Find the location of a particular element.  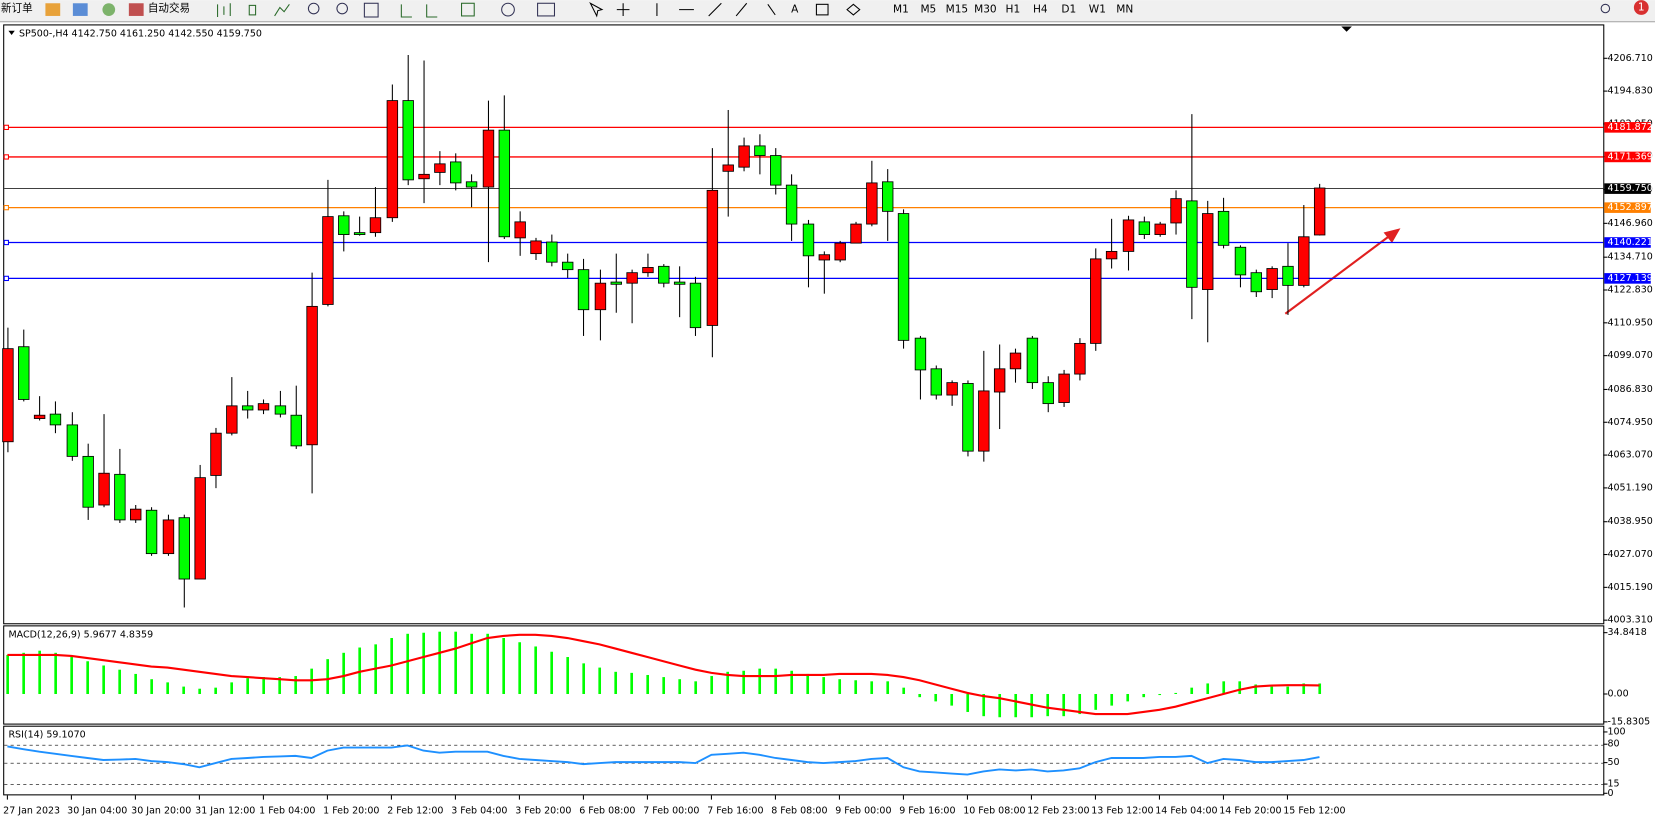

search-icon is located at coordinates (1605, 8).